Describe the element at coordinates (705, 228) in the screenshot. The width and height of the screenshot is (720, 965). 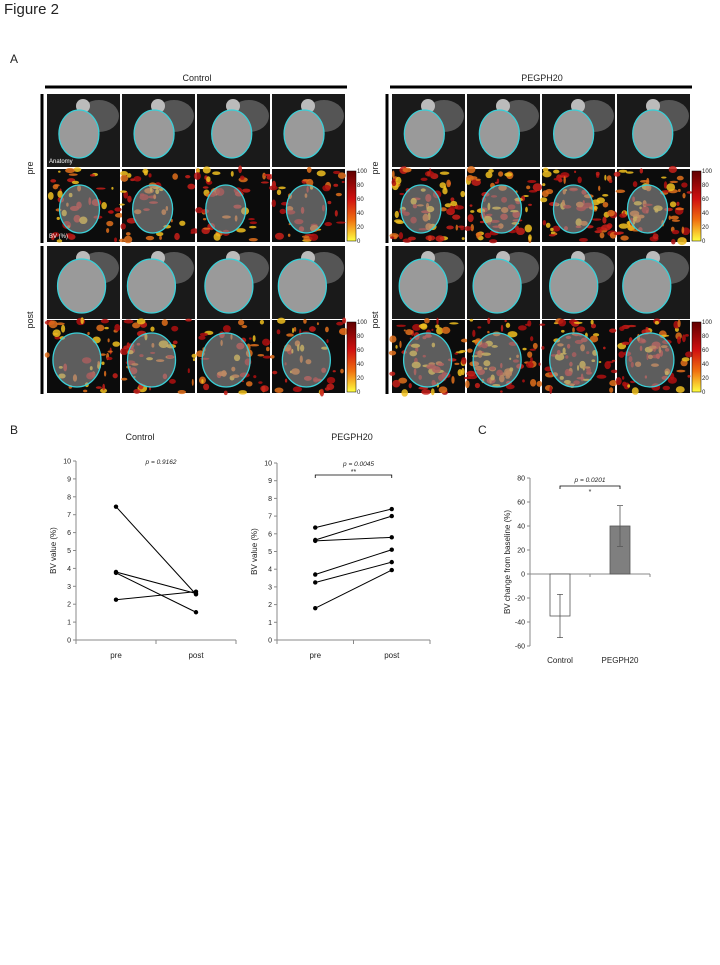
I see `colorbar-tick-label: 20` at that location.